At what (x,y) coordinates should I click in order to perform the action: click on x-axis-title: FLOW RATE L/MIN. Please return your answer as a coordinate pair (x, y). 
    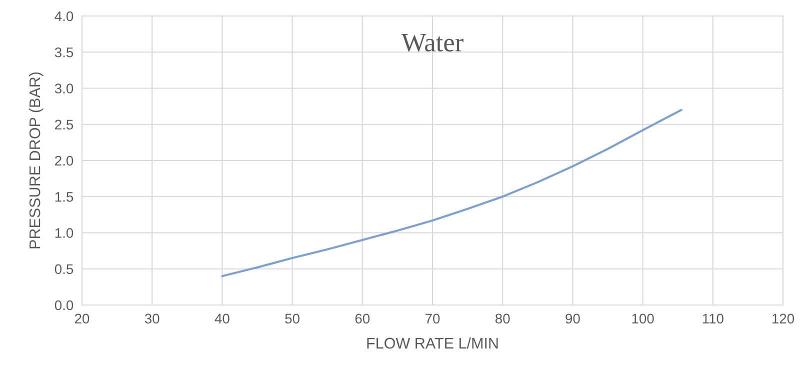
    Looking at the image, I should click on (432, 343).